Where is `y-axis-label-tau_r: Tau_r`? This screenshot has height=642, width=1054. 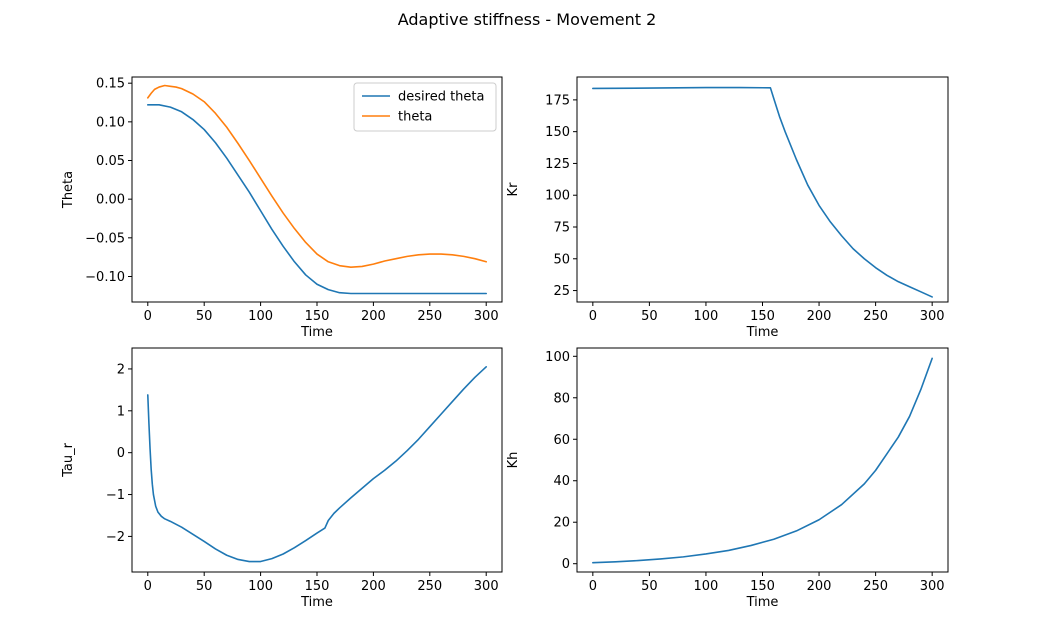
y-axis-label-tau_r: Tau_r is located at coordinates (68, 459).